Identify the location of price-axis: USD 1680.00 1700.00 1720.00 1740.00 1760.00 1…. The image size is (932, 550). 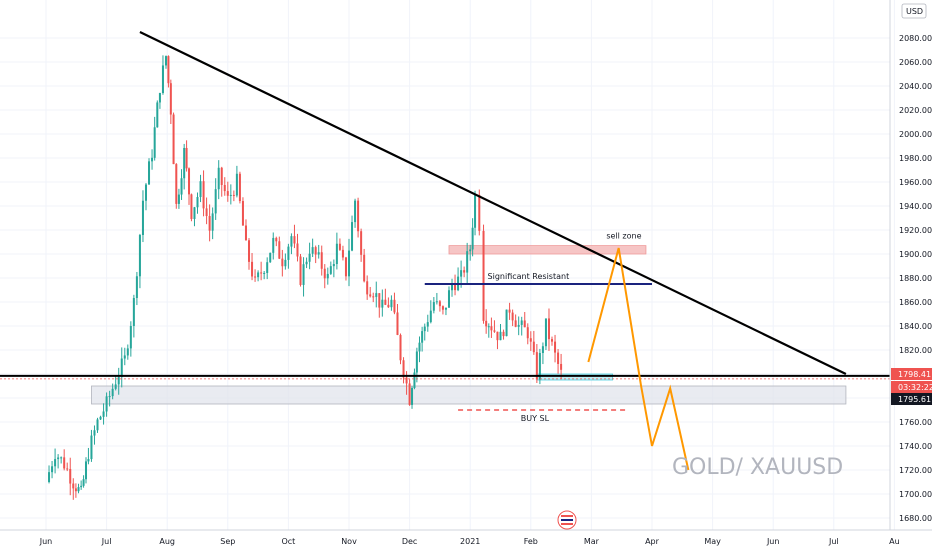
(910, 265).